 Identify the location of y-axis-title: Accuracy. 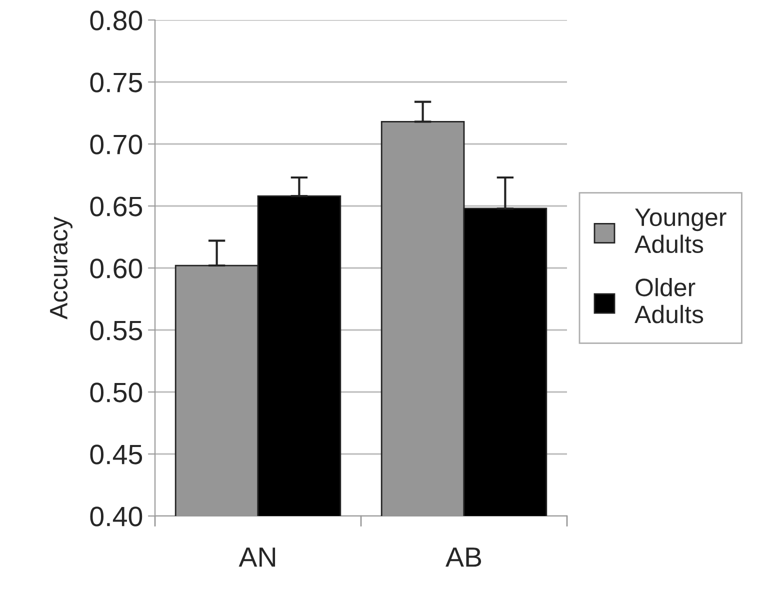
(61, 268).